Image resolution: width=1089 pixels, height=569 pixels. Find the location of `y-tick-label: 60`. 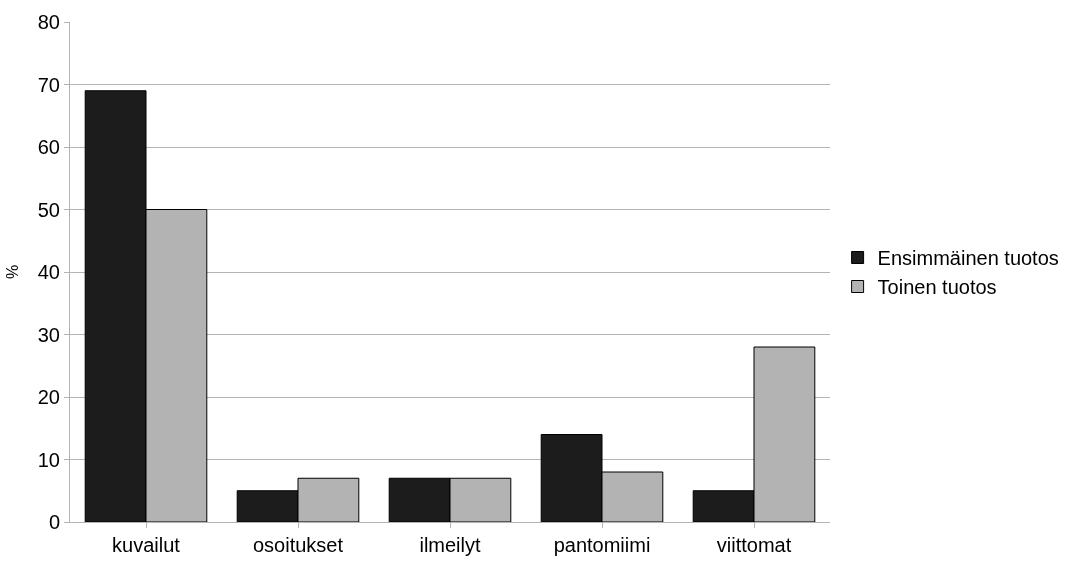

y-tick-label: 60 is located at coordinates (48, 147).